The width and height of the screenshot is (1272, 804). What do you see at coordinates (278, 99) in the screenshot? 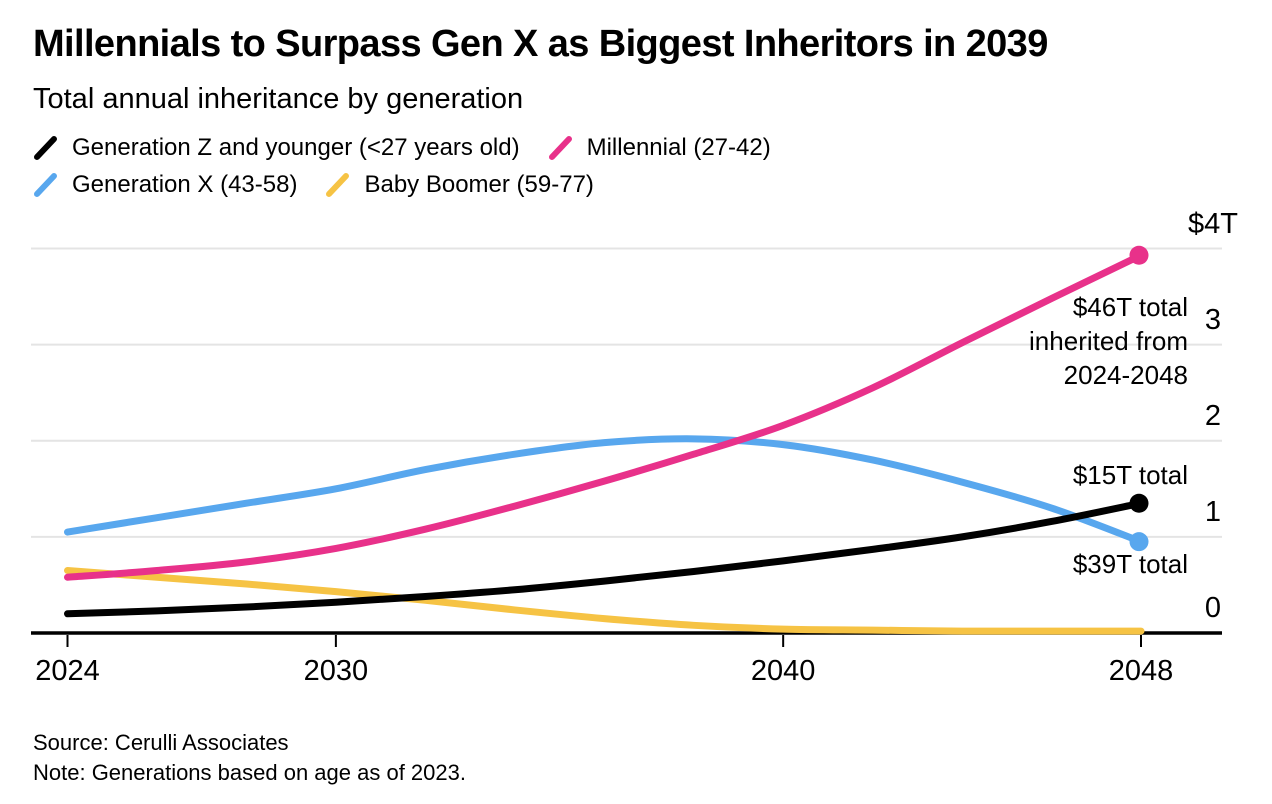
I see `chart-subtitle: Total annual inheritance by generation` at bounding box center [278, 99].